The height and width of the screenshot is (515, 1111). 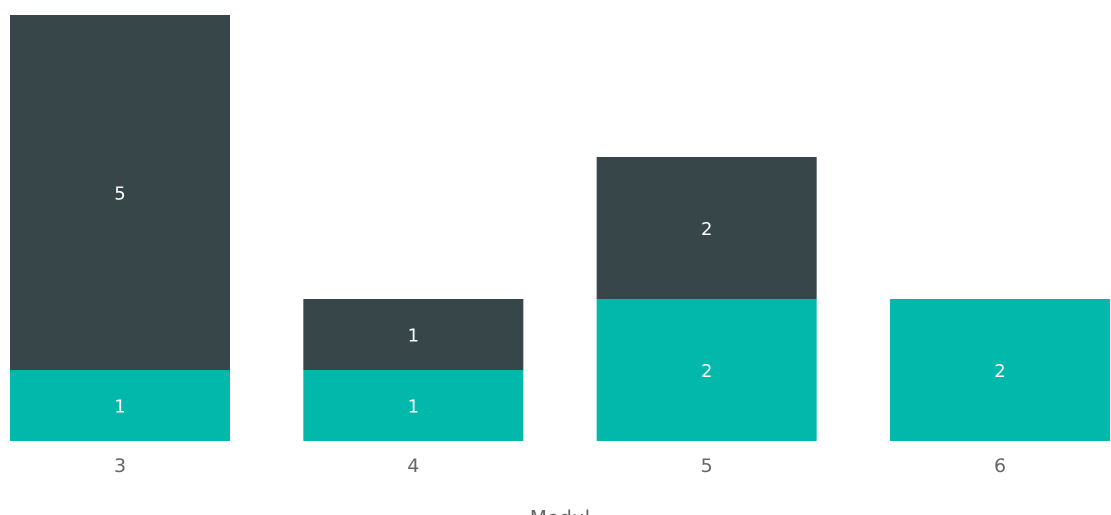 What do you see at coordinates (413, 466) in the screenshot?
I see `x-tick-label-4: 4` at bounding box center [413, 466].